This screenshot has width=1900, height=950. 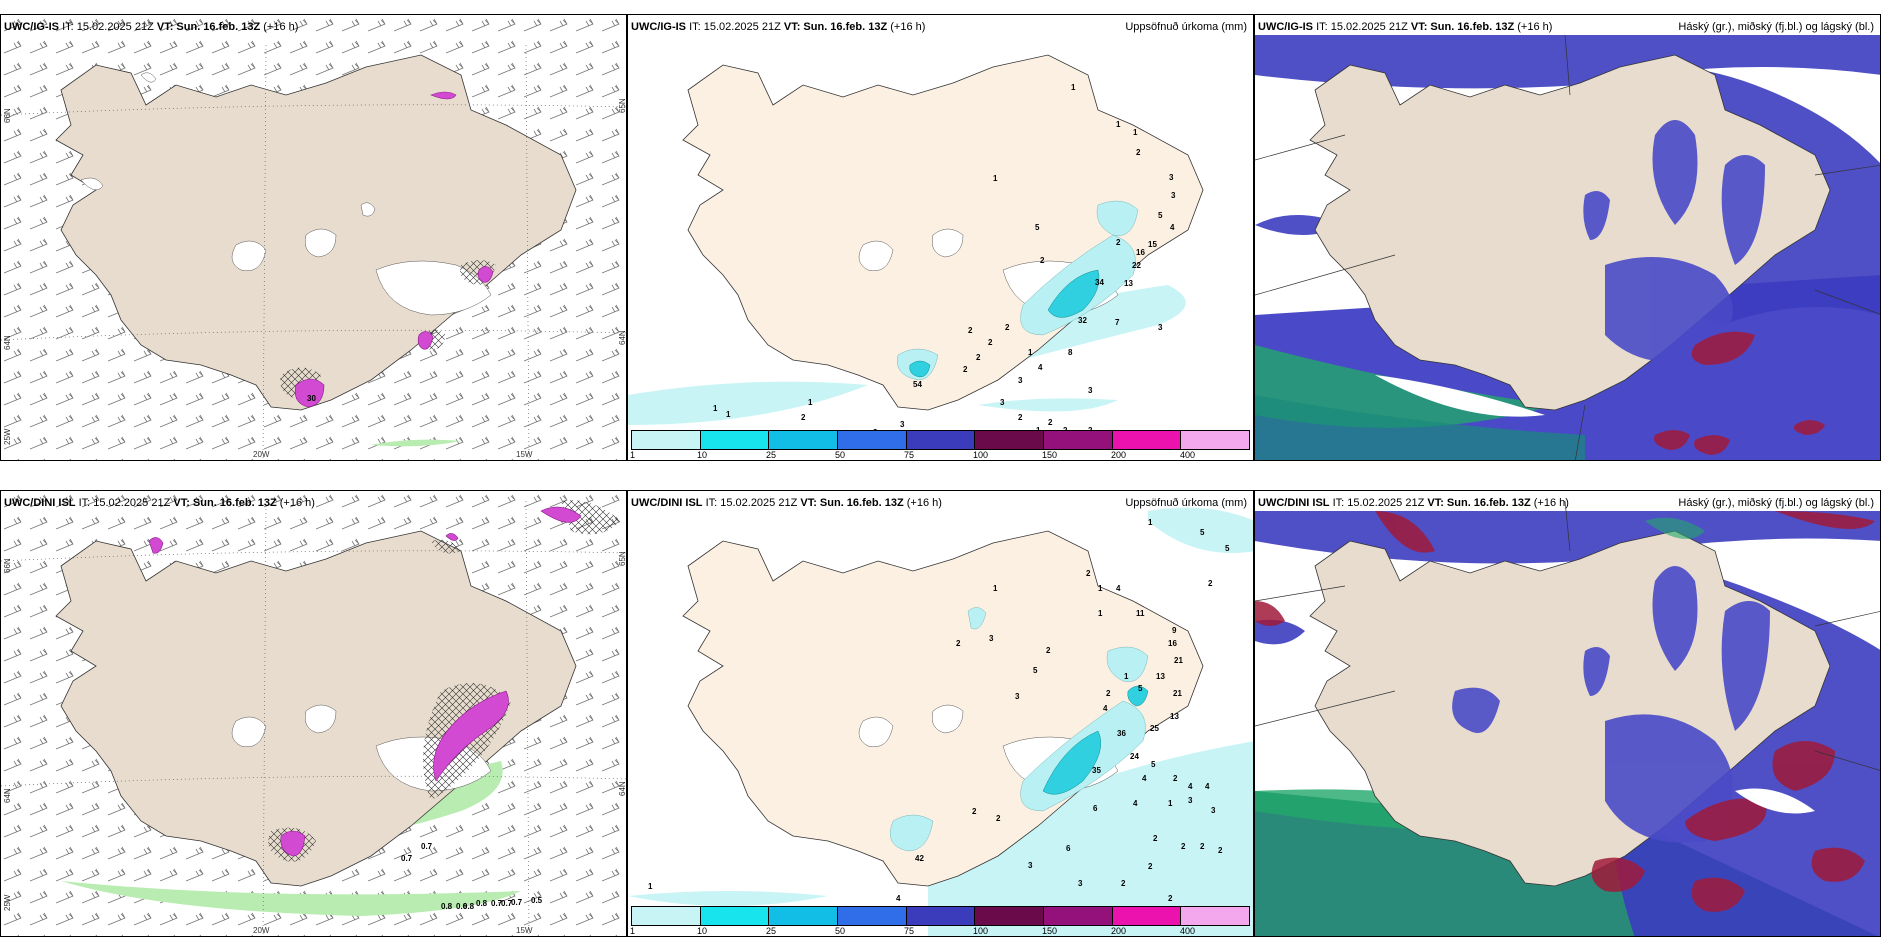 I want to click on svg-text: 36, so click(x=1121, y=733).